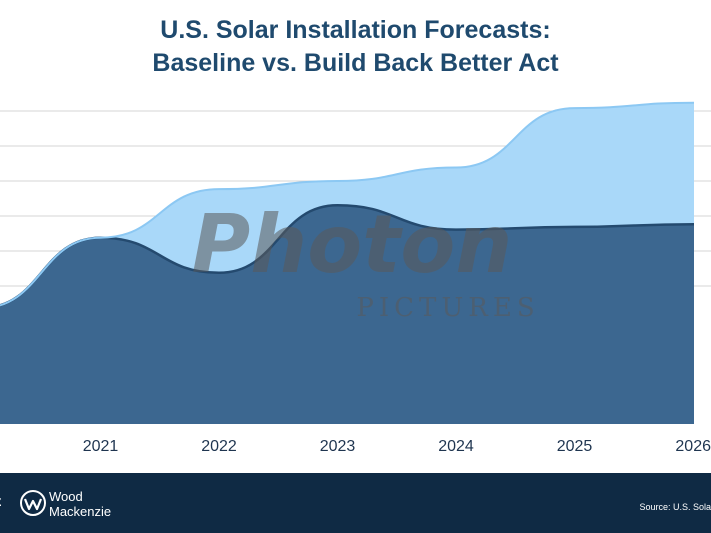 The height and width of the screenshot is (533, 711). What do you see at coordinates (338, 446) in the screenshot?
I see `x-tick-label: 2023` at bounding box center [338, 446].